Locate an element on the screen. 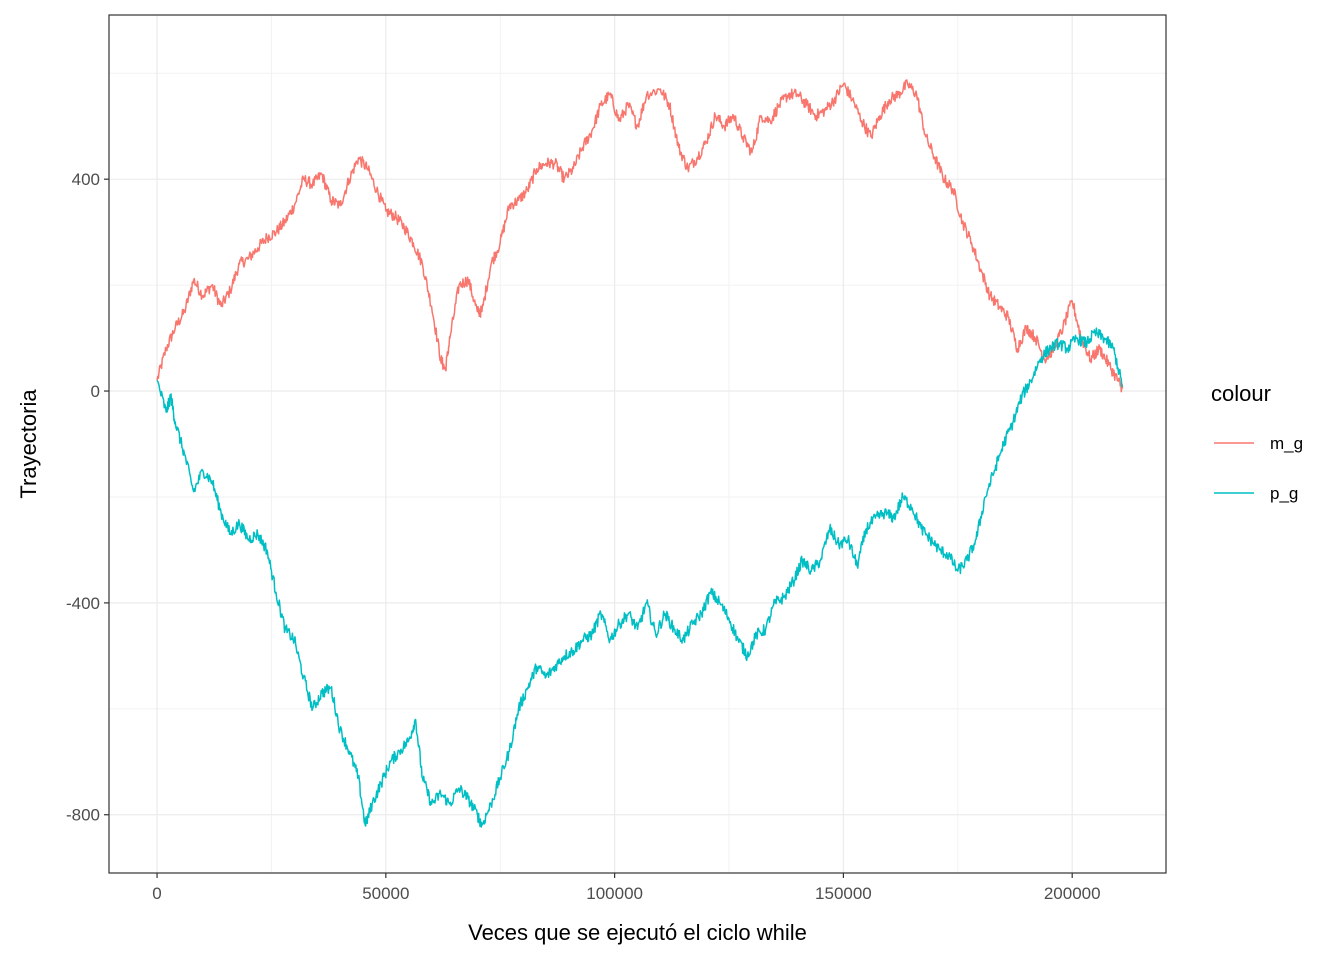  x-tick-label: 0 is located at coordinates (156, 893).